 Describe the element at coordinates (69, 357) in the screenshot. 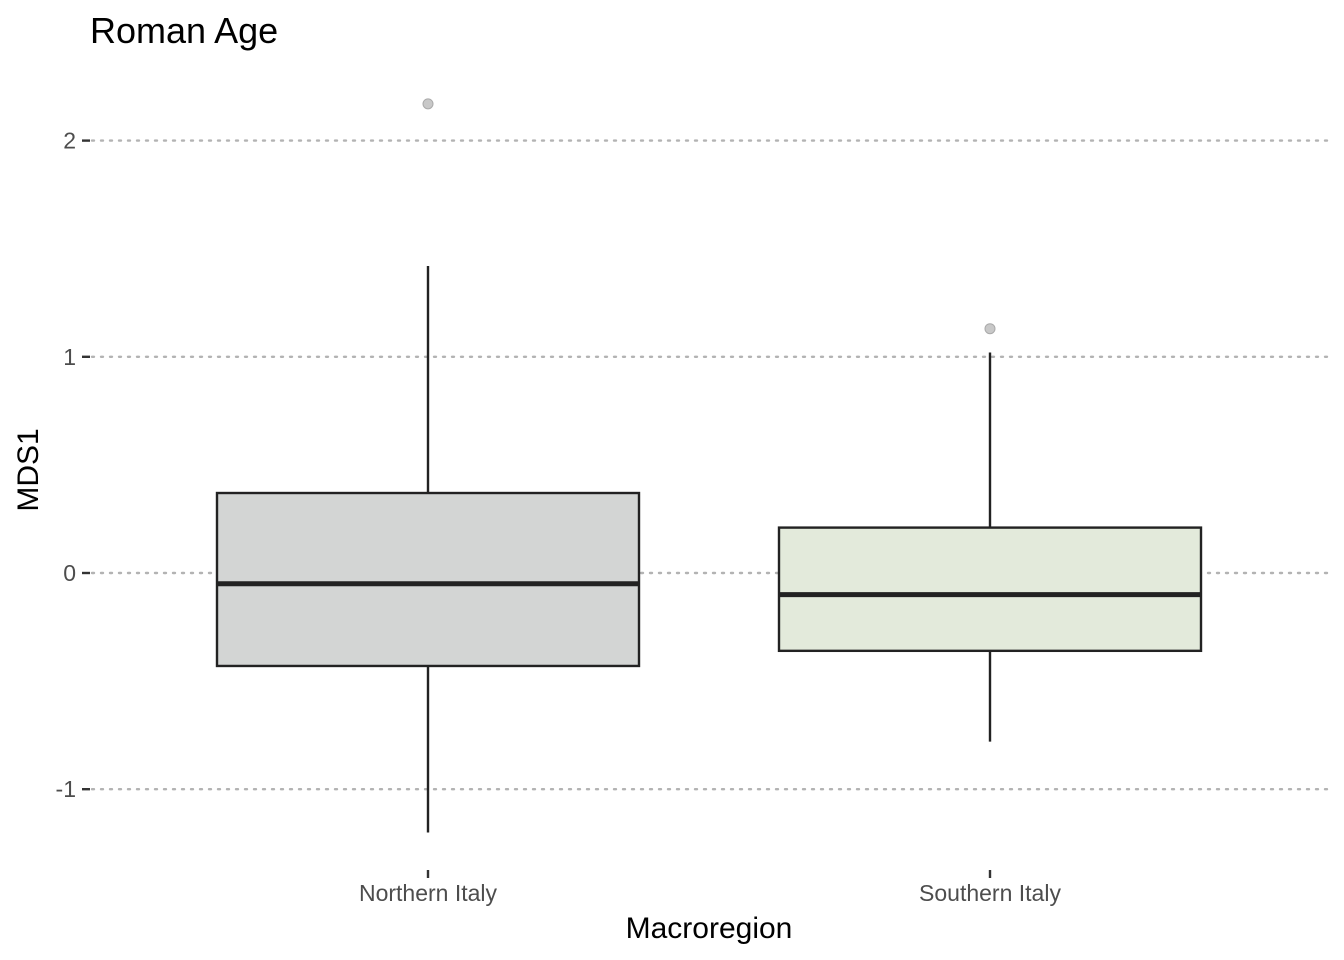

I see `y-tick-label: 1` at that location.